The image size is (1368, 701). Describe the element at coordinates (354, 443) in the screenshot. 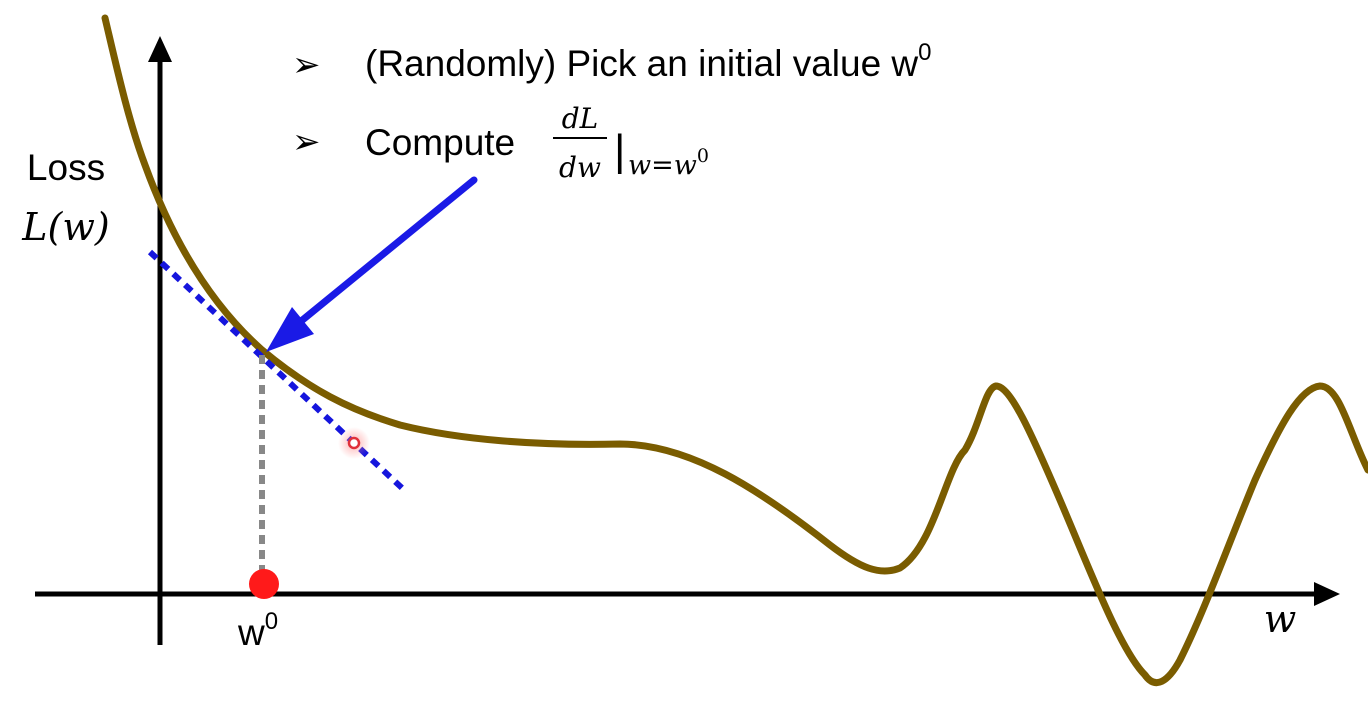

I see `cursor-dot` at that location.